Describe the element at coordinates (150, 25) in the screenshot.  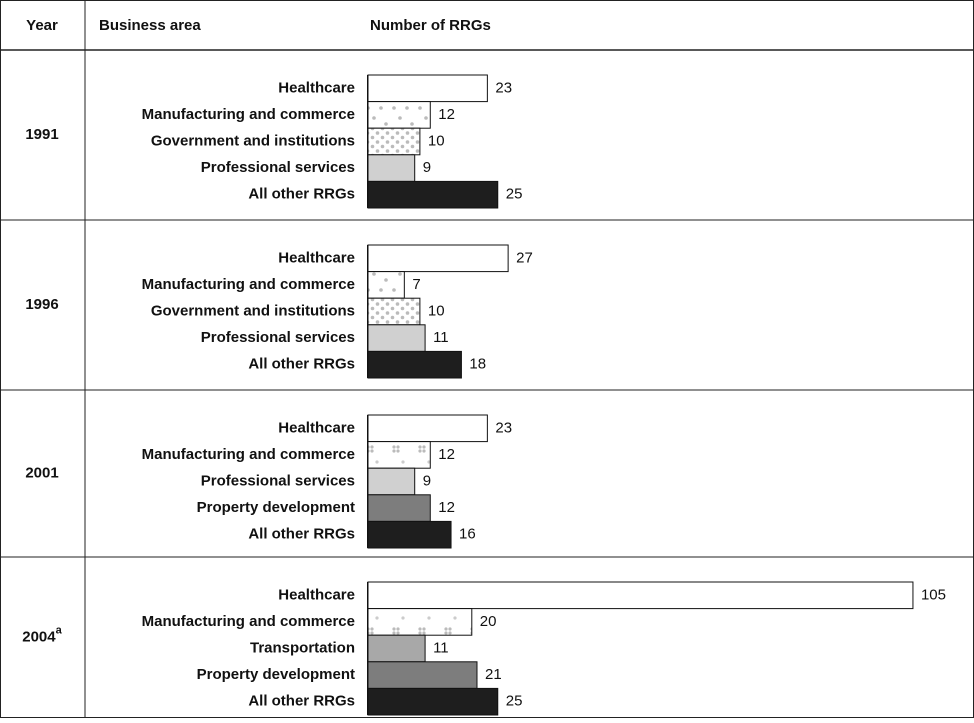
I see `header-area: Business area` at that location.